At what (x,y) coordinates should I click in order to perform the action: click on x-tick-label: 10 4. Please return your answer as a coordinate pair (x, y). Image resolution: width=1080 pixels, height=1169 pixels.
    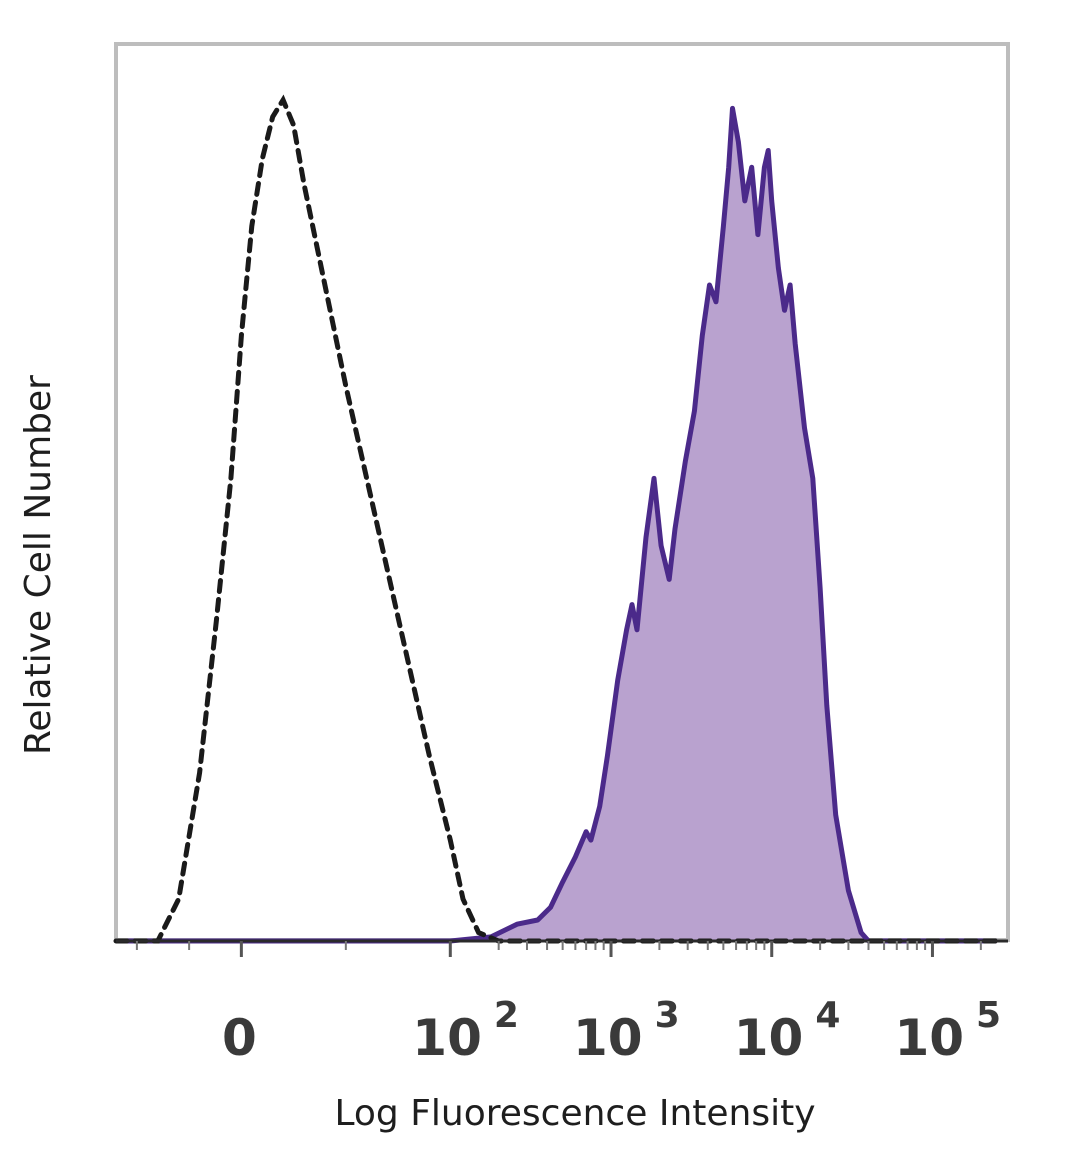
    Looking at the image, I should click on (787, 1031).